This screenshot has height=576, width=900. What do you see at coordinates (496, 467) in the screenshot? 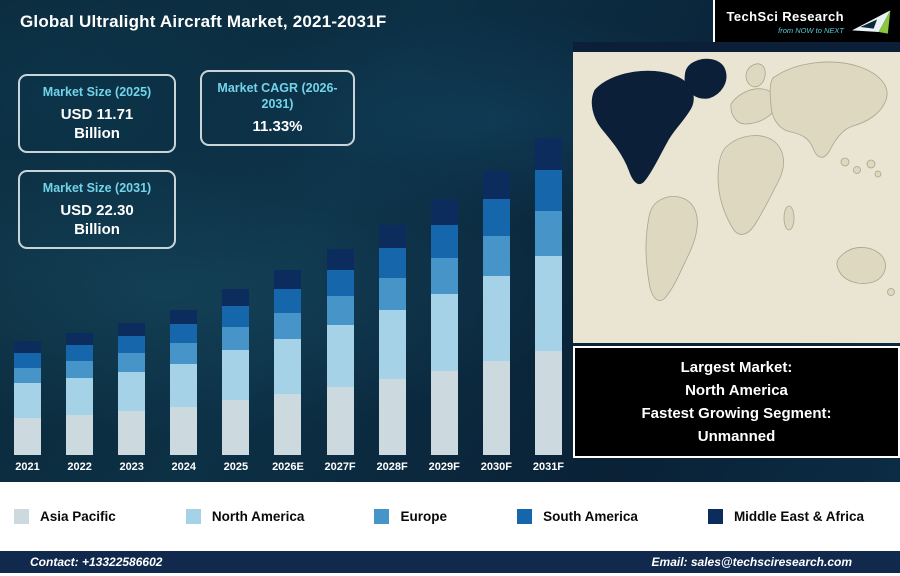
I see `x-axis-label: 2030F` at bounding box center [496, 467].